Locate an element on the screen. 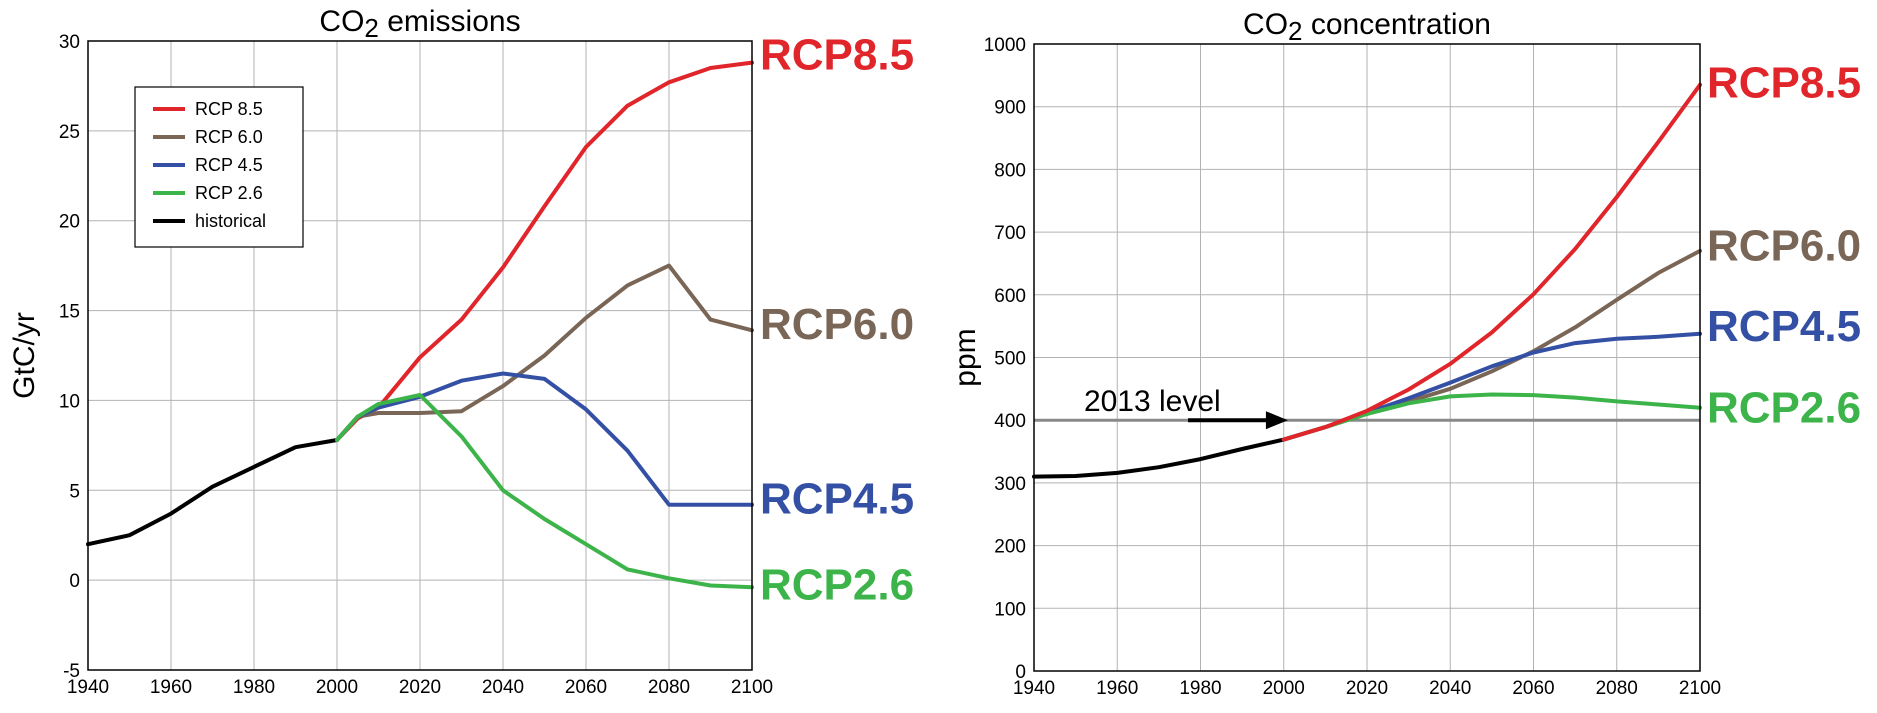  y-tick-label: 600 is located at coordinates (1010, 296).